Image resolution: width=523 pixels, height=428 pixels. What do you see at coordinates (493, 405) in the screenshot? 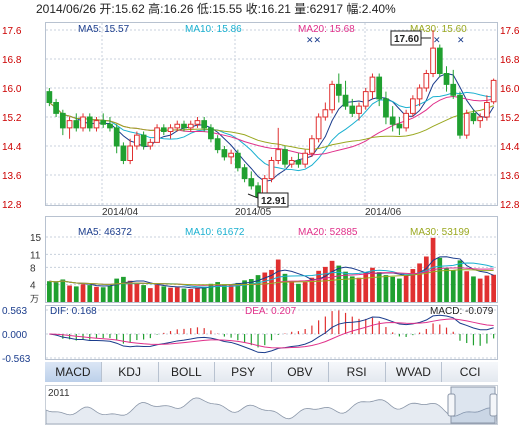
I see `navigator-right-handle` at bounding box center [493, 405].